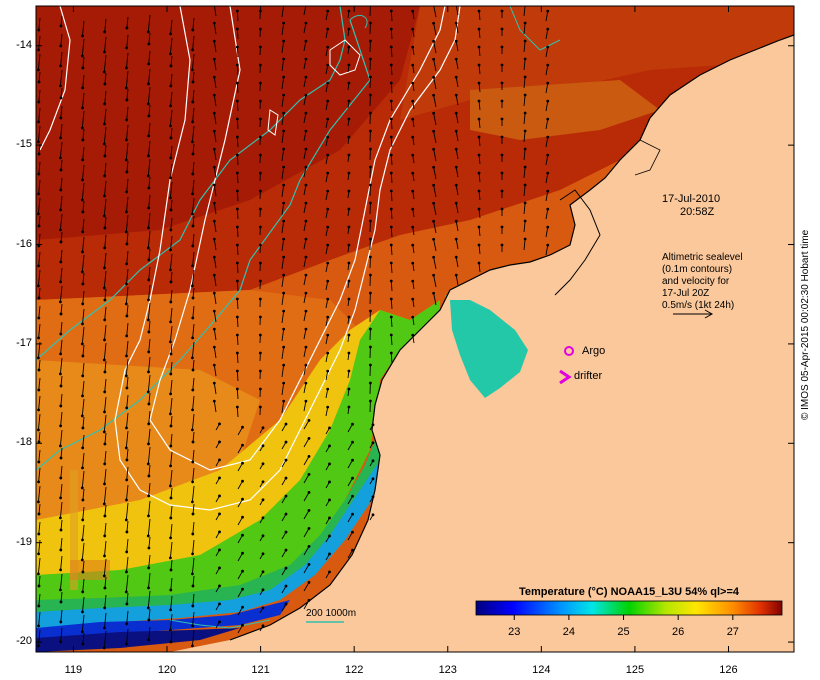 Image resolution: width=820 pixels, height=680 pixels. Describe the element at coordinates (696, 281) in the screenshot. I see `altimetry-line3: and velocity for` at that location.